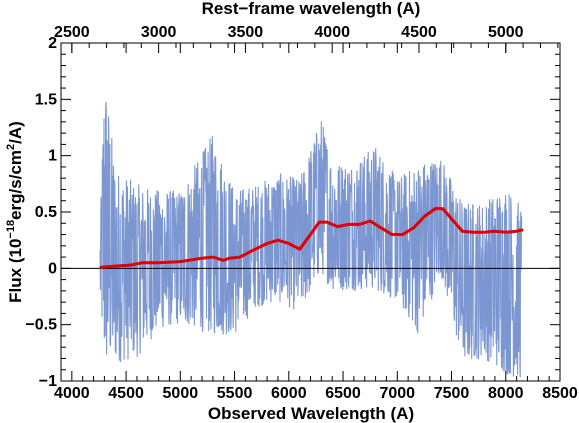 This screenshot has width=579, height=423. Describe the element at coordinates (506, 393) in the screenshot. I see `x-tick-label: 8000` at that location.